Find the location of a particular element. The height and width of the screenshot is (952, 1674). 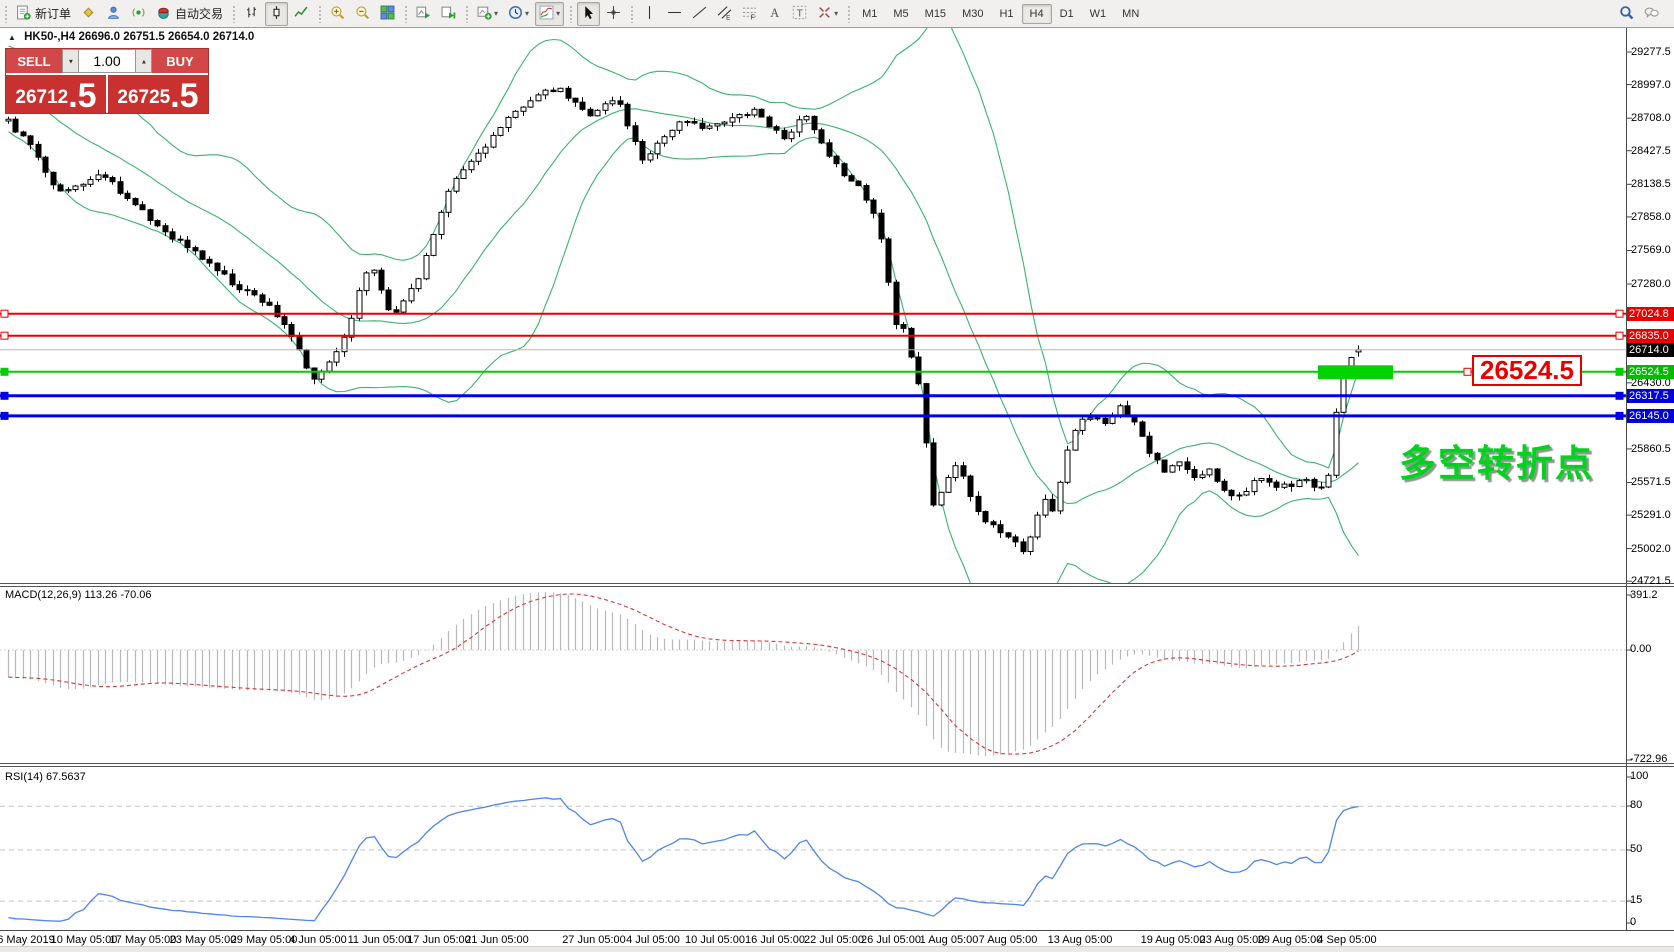

cursor-tool-icon is located at coordinates (588, 14).